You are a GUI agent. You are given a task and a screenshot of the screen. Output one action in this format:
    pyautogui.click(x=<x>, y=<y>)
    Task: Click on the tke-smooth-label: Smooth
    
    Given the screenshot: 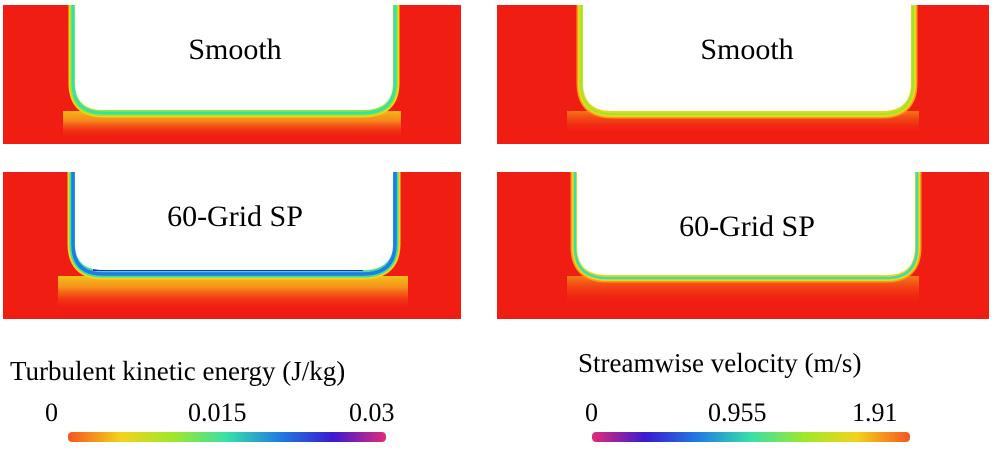 What is the action you would take?
    pyautogui.click(x=235, y=49)
    